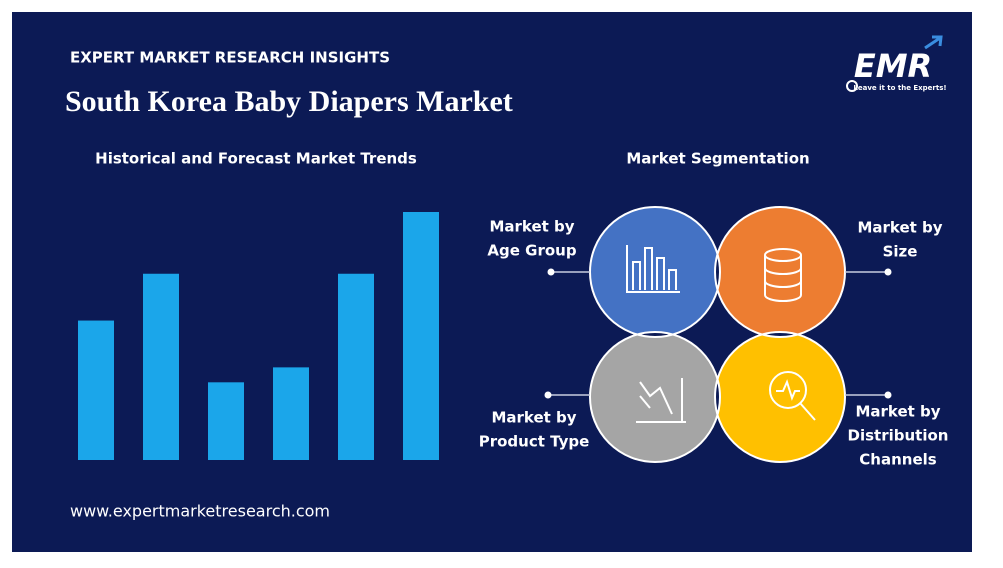 Image resolution: width=1003 pixels, height=568 pixels. I want to click on segment-label: Distribution, so click(898, 436).